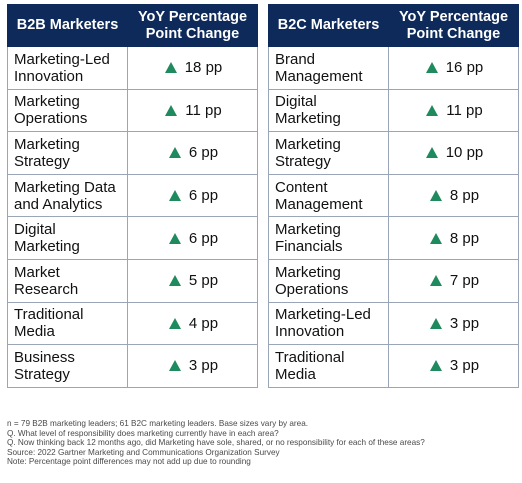 The image size is (522, 483). I want to click on table-row: Digital Marketing 11 pp, so click(393, 110).